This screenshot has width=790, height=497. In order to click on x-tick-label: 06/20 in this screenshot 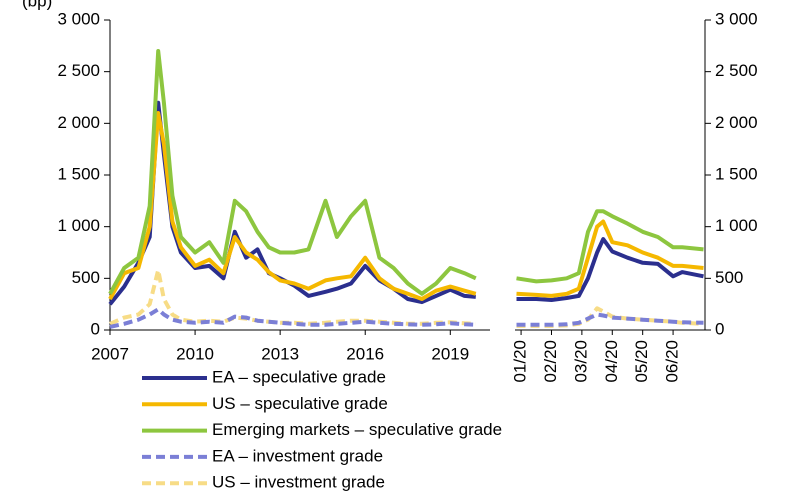, I will do `click(672, 361)`.